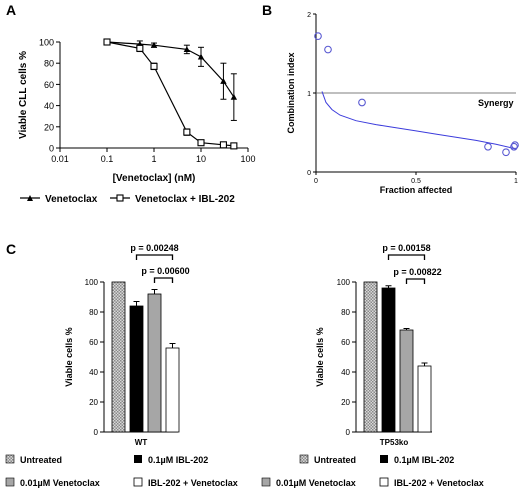 The width and height of the screenshot is (520, 494). Describe the element at coordinates (46, 43) in the screenshot. I see `panel-a-y-tick-label: 100` at that location.